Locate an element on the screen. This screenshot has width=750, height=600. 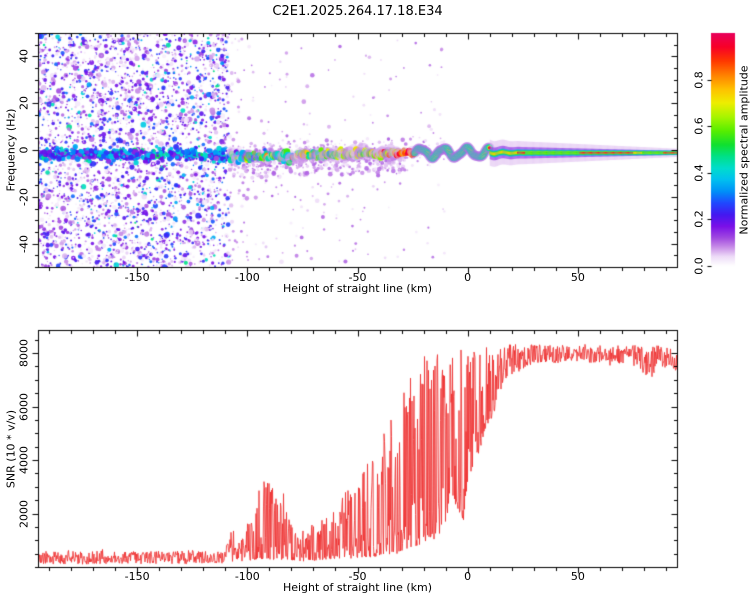
snr-tick-label: 2000 is located at coordinates (24, 513).